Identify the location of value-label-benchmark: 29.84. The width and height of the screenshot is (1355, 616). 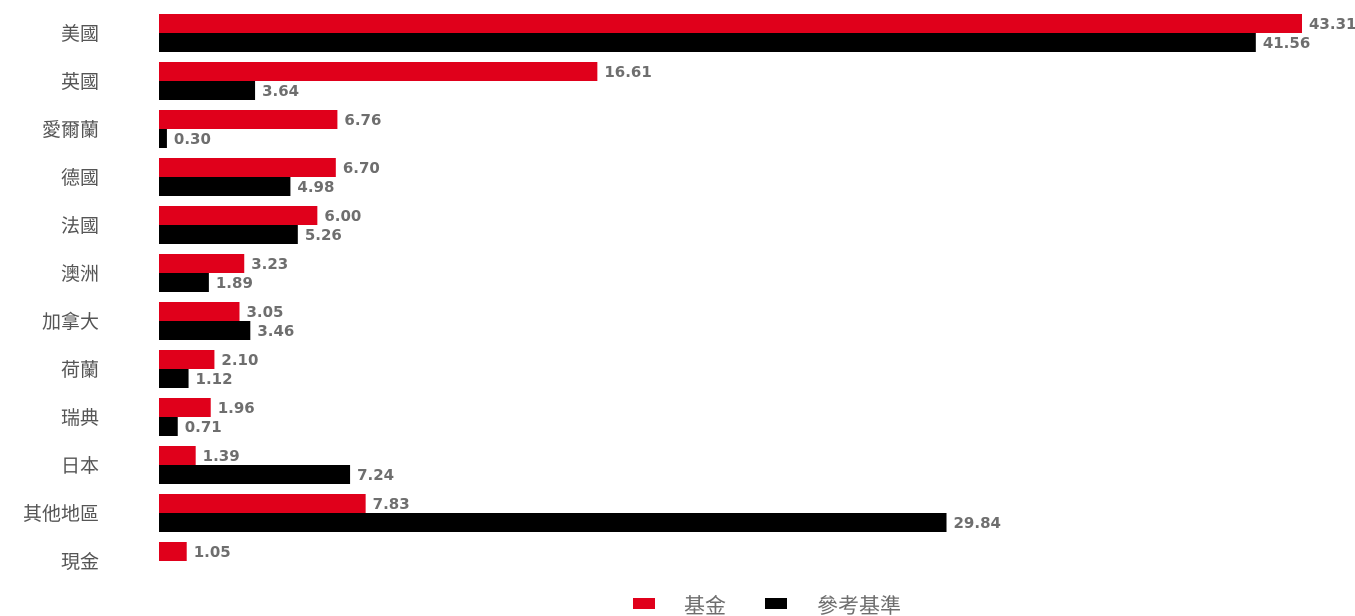
(977, 523).